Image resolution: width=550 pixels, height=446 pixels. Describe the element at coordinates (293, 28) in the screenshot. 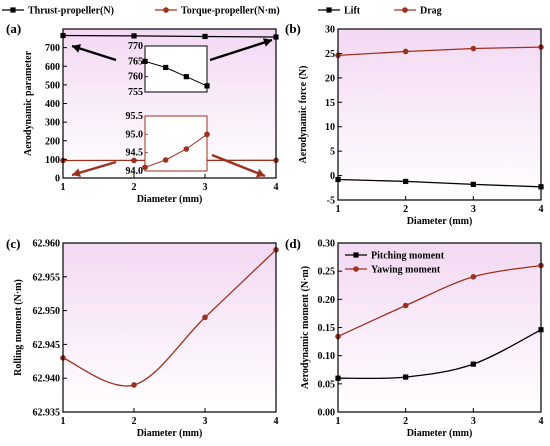

I see `panel-letter: (b)` at that location.